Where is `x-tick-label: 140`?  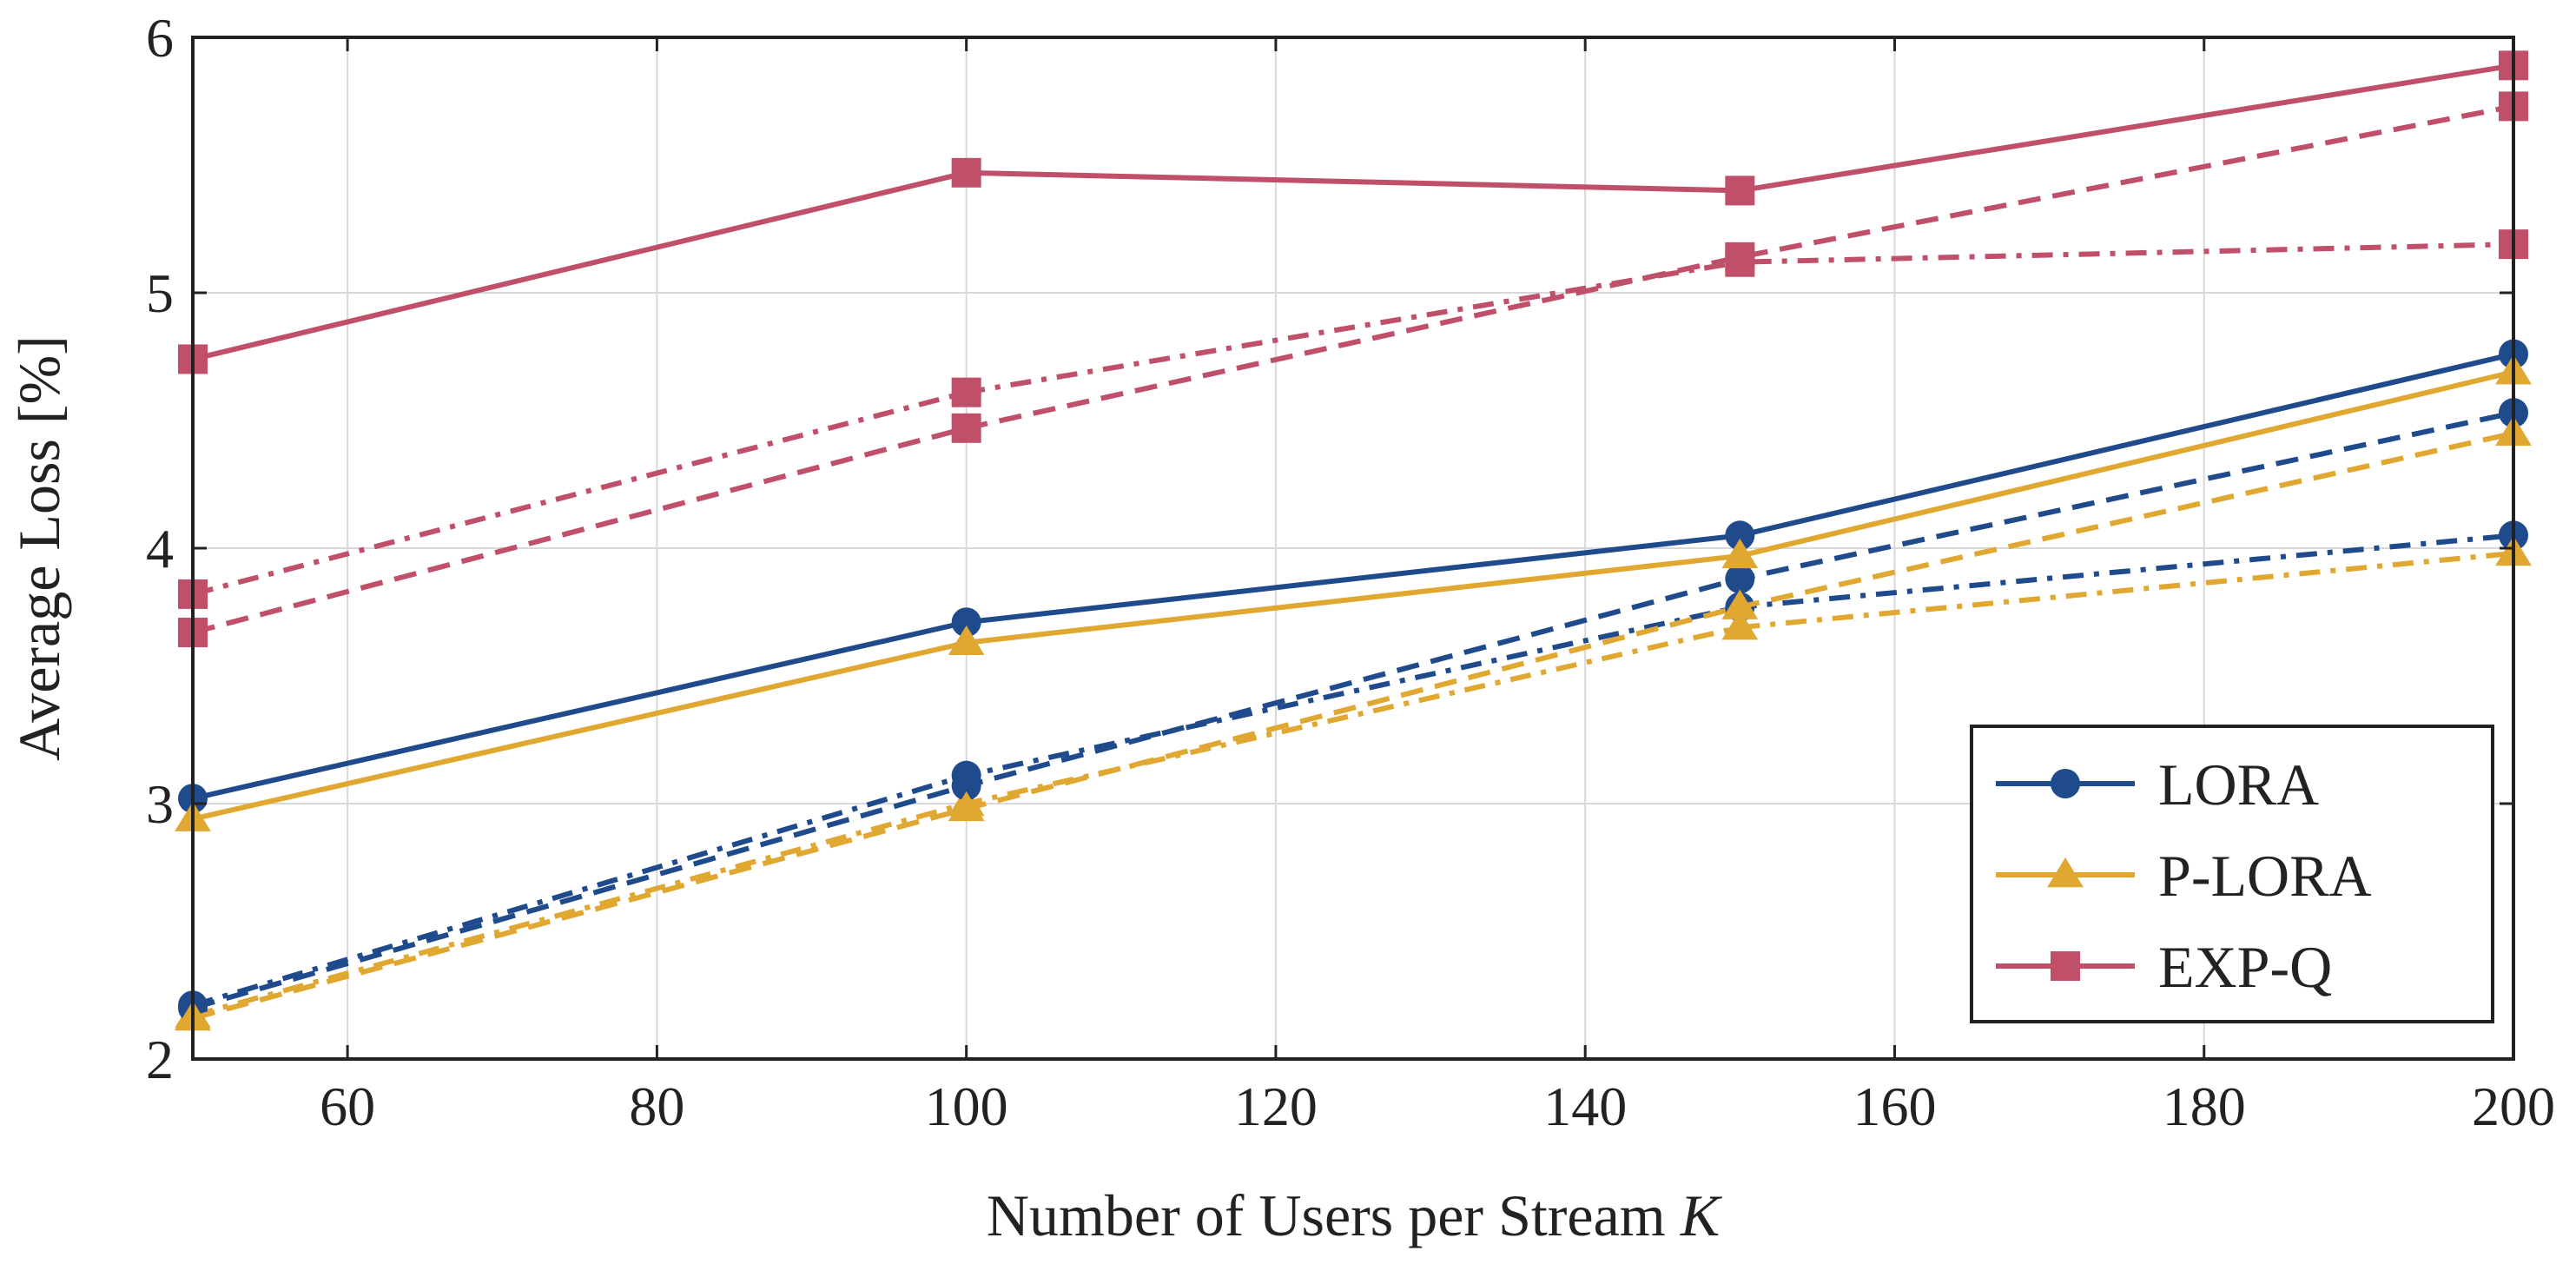 x-tick-label: 140 is located at coordinates (1585, 1106).